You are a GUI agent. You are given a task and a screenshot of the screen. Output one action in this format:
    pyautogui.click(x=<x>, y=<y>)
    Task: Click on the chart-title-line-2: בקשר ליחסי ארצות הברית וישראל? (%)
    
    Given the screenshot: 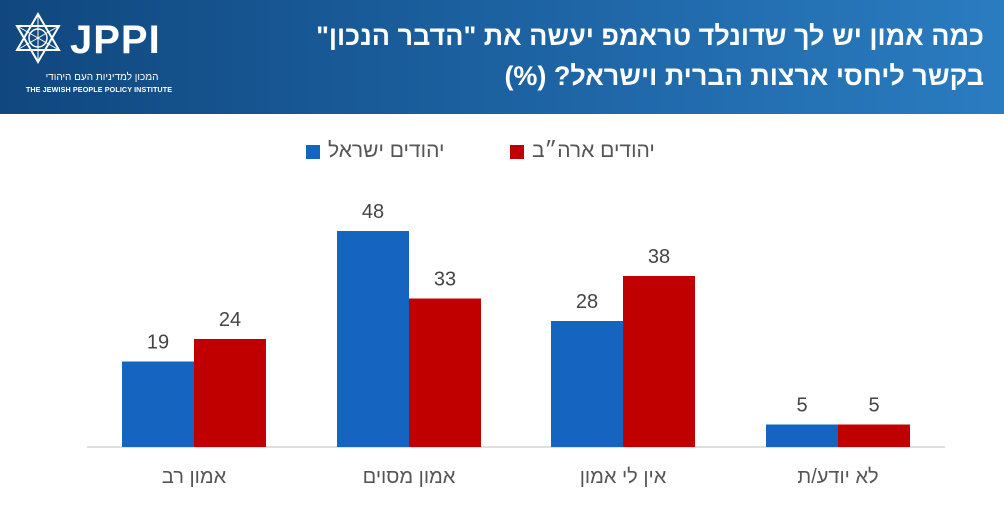 What is the action you would take?
    pyautogui.click(x=744, y=76)
    